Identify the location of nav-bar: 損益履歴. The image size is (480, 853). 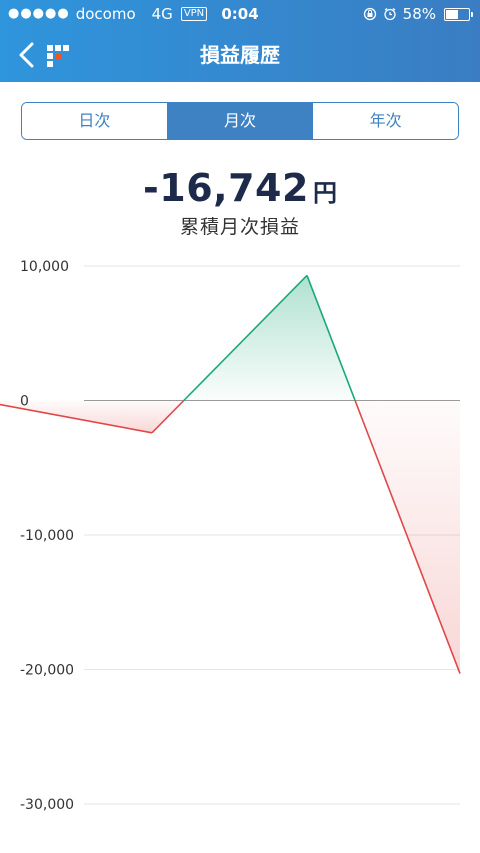
(240, 55).